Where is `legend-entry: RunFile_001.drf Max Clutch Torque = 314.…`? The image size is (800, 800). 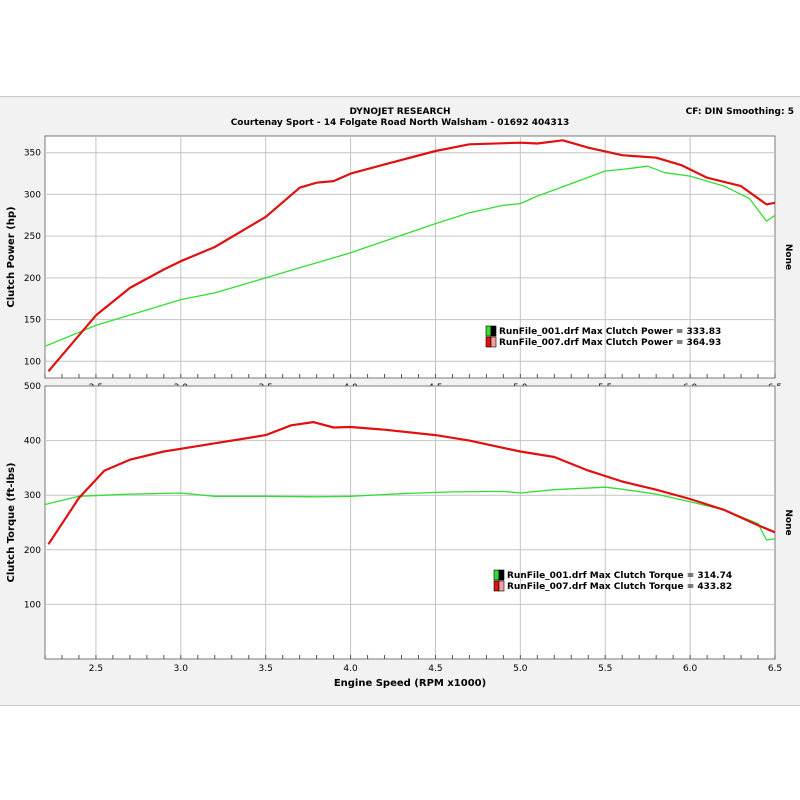 legend-entry: RunFile_001.drf Max Clutch Torque = 314.… is located at coordinates (619, 576).